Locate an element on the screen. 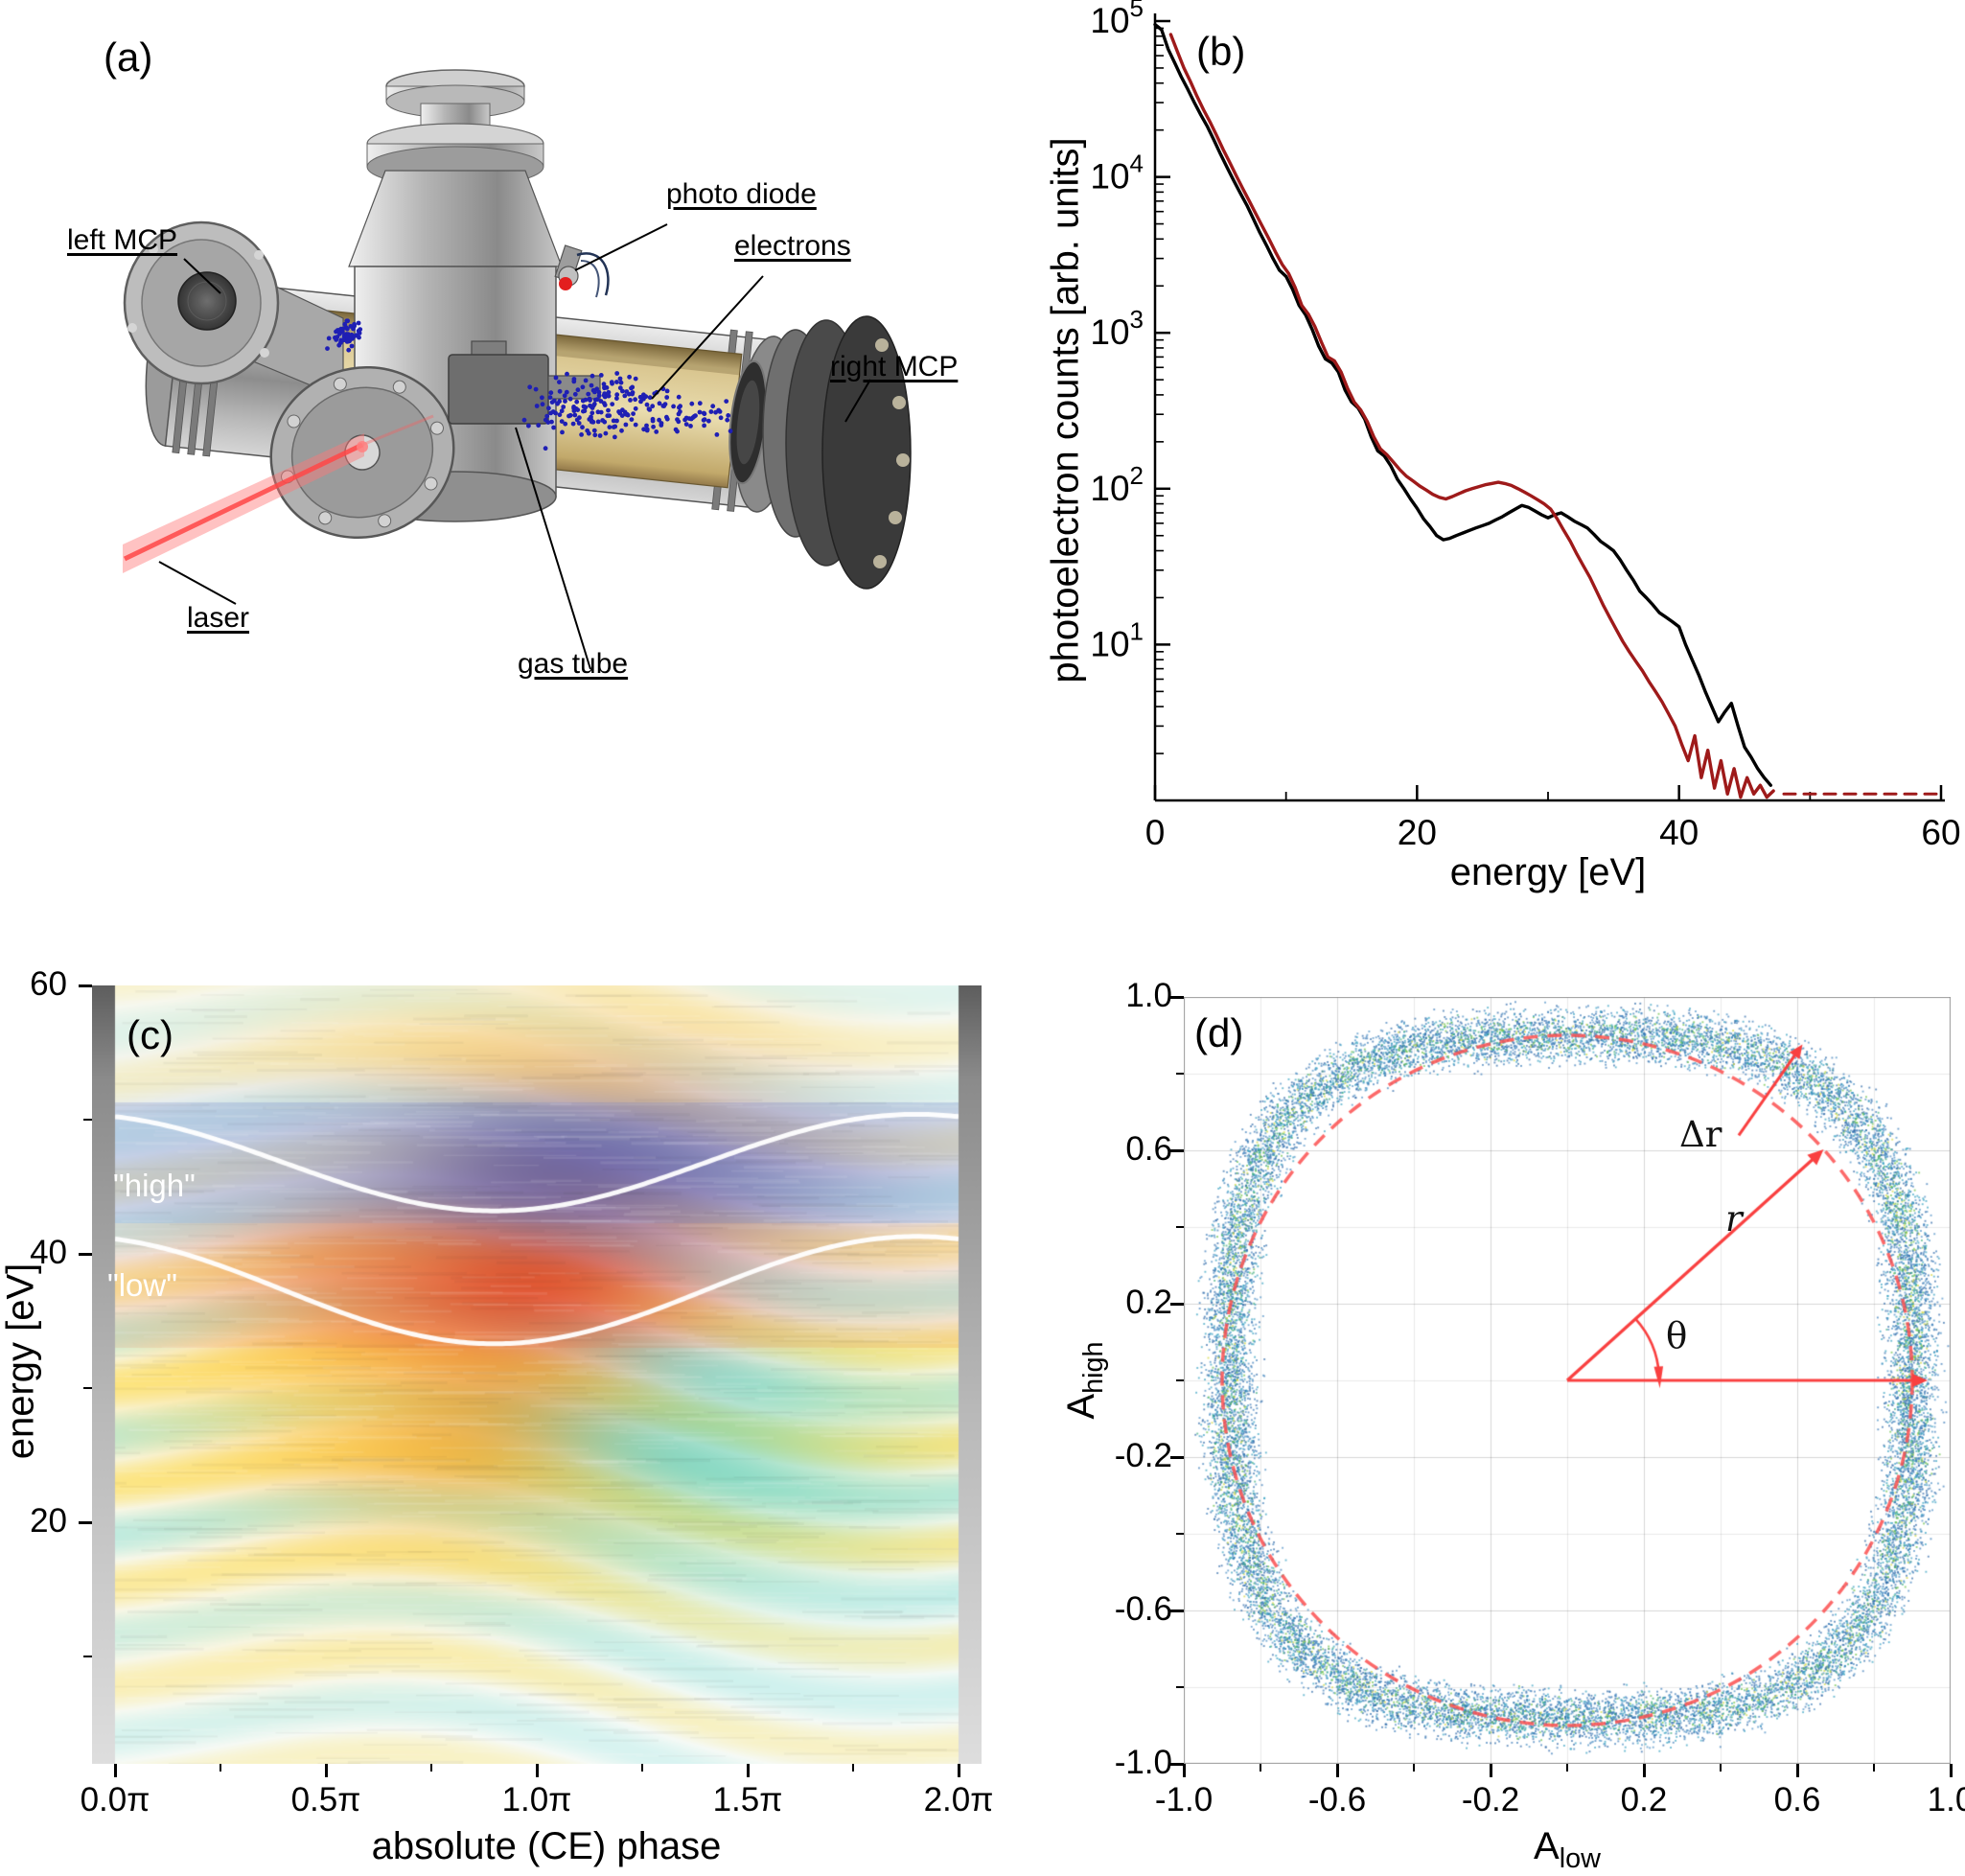 This screenshot has height=1876, width=1965. d-xaxis-sub: low is located at coordinates (1580, 1858).